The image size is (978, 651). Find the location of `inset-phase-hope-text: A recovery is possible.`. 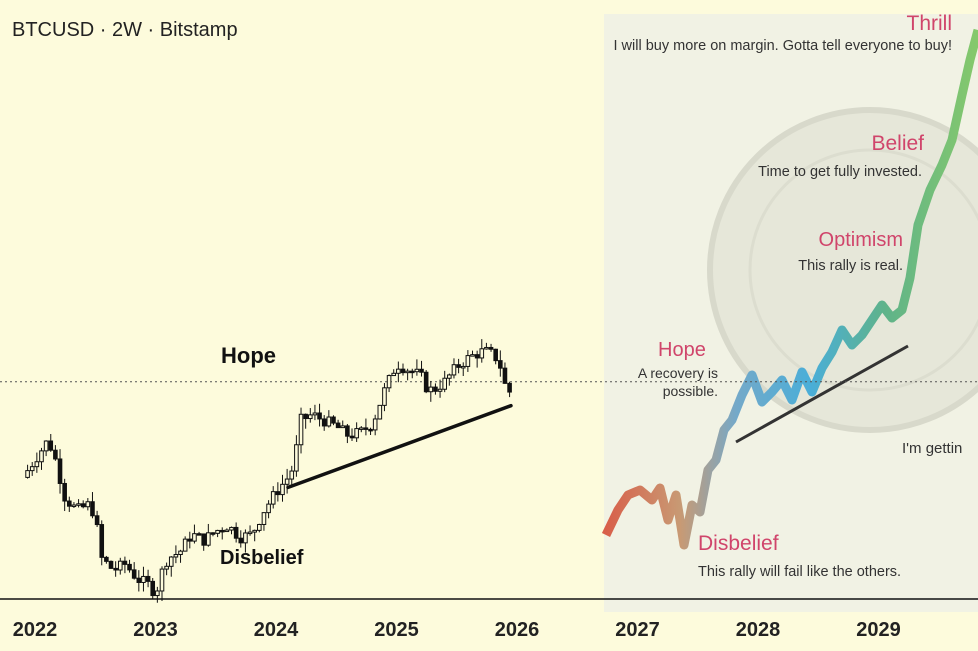

inset-phase-hope-text: A recovery is possible. is located at coordinates (677, 382).